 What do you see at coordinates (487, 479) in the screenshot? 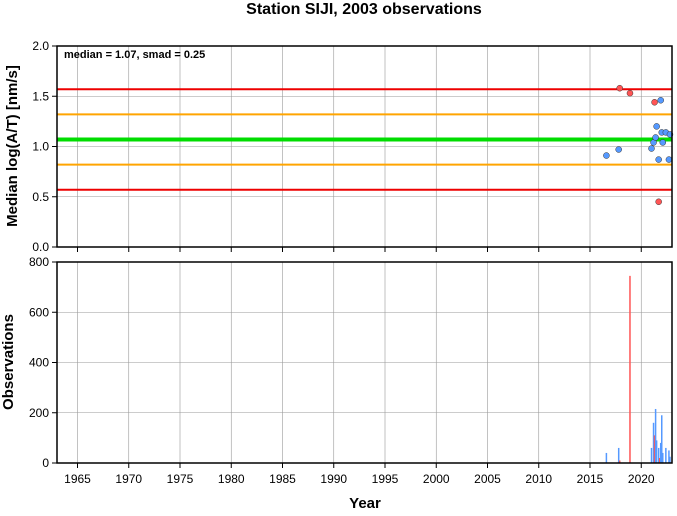
I see `x-tick-label: 2005` at bounding box center [487, 479].